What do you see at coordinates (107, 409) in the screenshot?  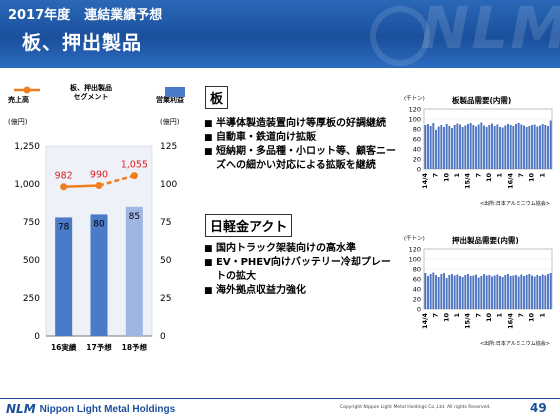 I see `company-name: Nippon Light Metal Holdings` at bounding box center [107, 409].